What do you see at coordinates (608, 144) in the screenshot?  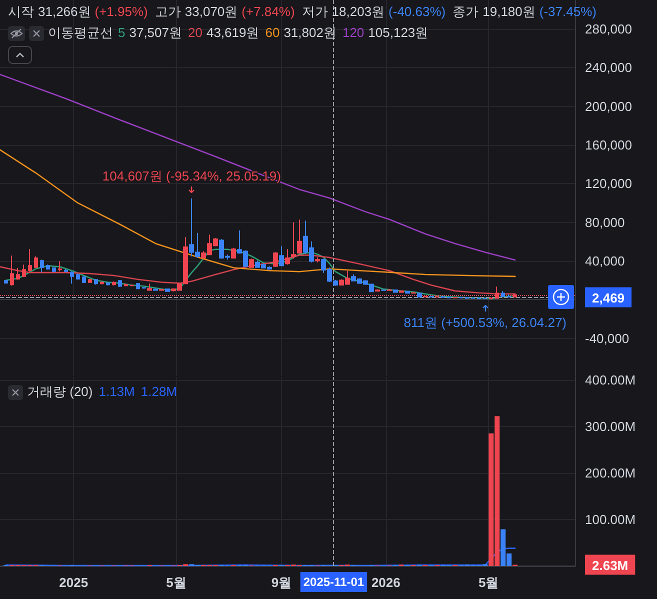 I see `y-tick-label: 160,000` at bounding box center [608, 144].